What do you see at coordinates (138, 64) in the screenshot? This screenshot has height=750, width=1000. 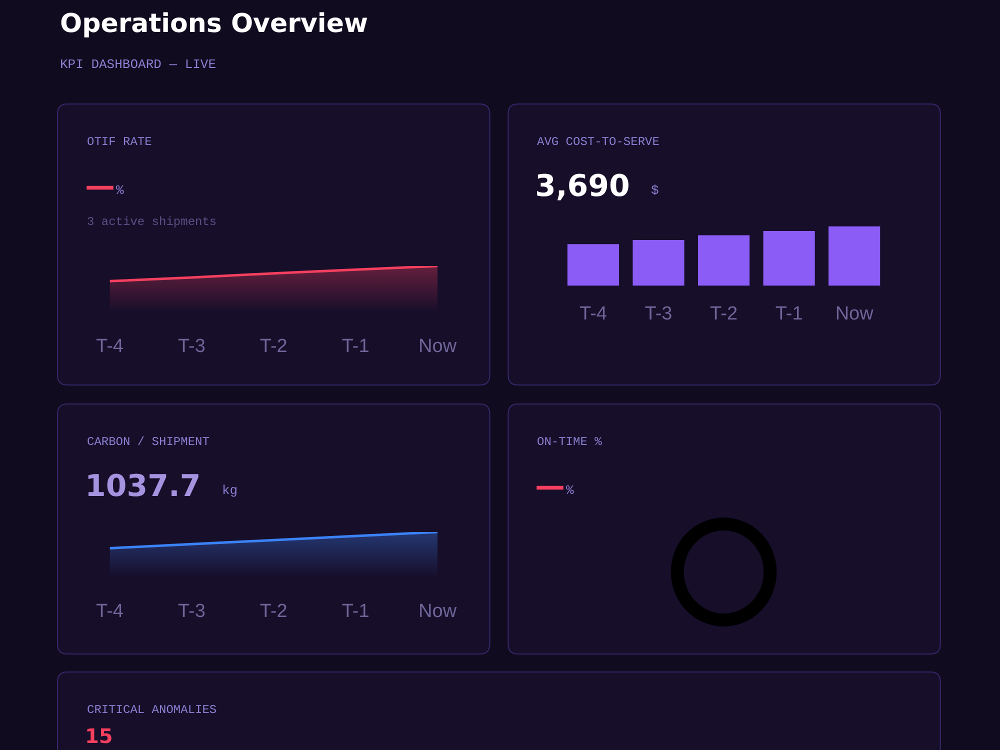 I see `text: KPI DASHBOARD — LIVE` at bounding box center [138, 64].